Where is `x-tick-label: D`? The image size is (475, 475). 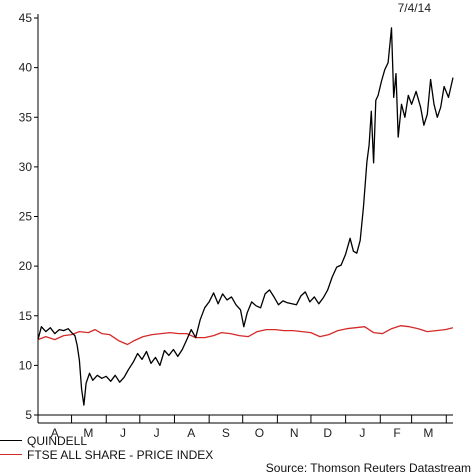
x-tick-label: D is located at coordinates (327, 433).